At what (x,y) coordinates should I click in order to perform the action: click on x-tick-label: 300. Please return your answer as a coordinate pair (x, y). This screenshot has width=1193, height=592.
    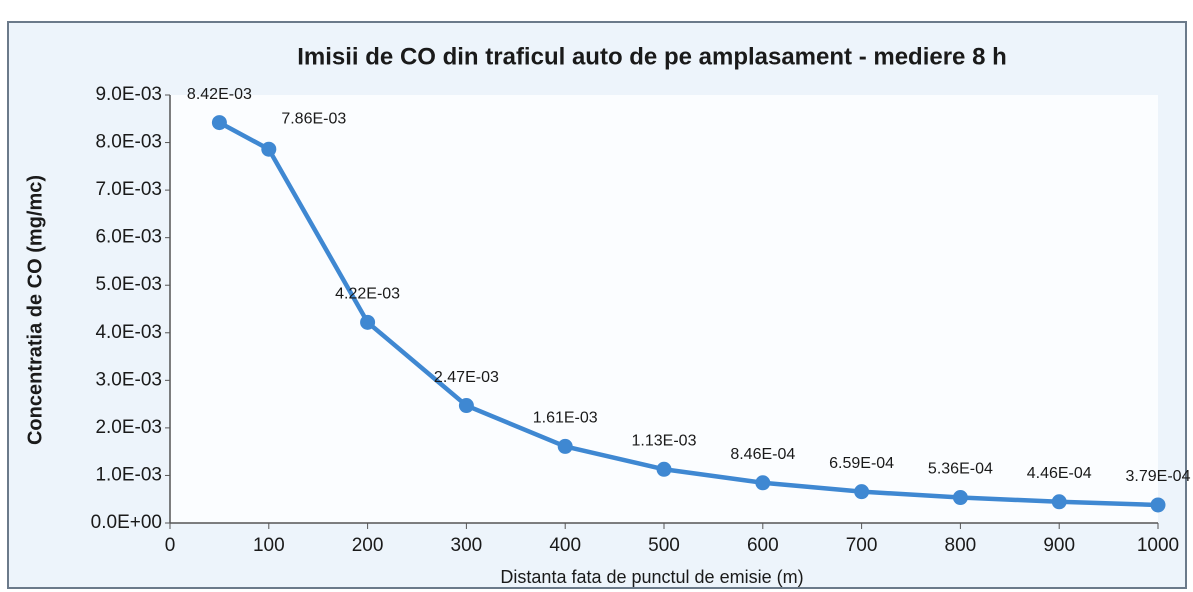
    Looking at the image, I should click on (467, 545).